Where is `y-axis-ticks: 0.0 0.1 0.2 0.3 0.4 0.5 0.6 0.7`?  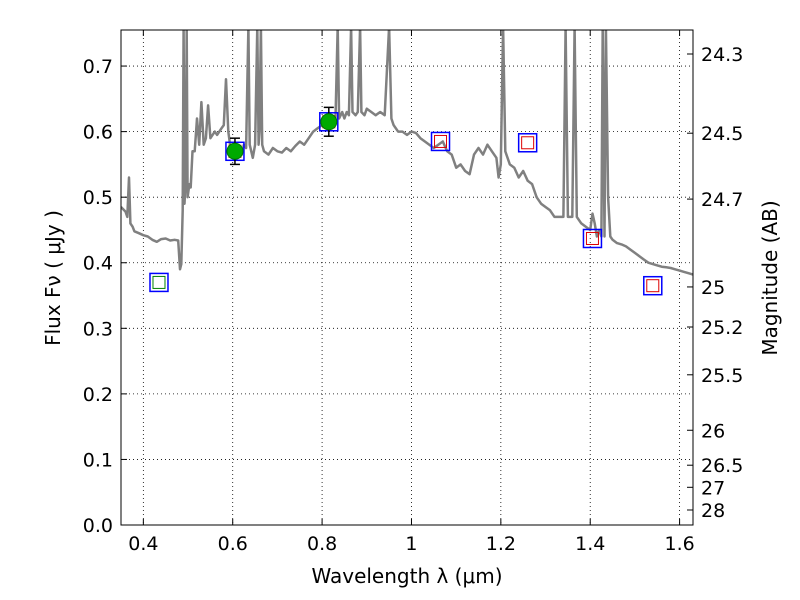 y-axis-ticks: 0.0 0.1 0.2 0.3 0.4 0.5 0.6 0.7 is located at coordinates (105, 296).